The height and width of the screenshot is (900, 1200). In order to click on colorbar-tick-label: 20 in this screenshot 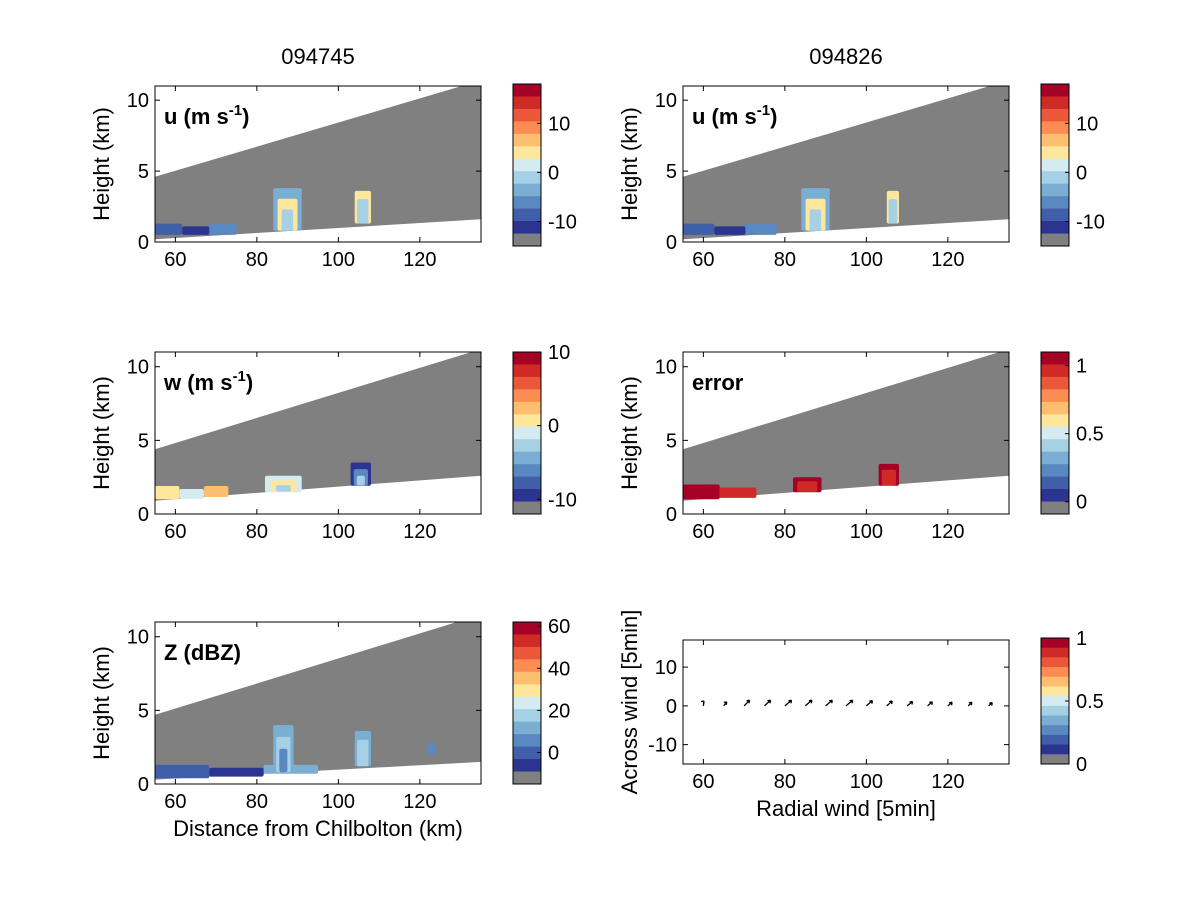, I will do `click(559, 711)`.